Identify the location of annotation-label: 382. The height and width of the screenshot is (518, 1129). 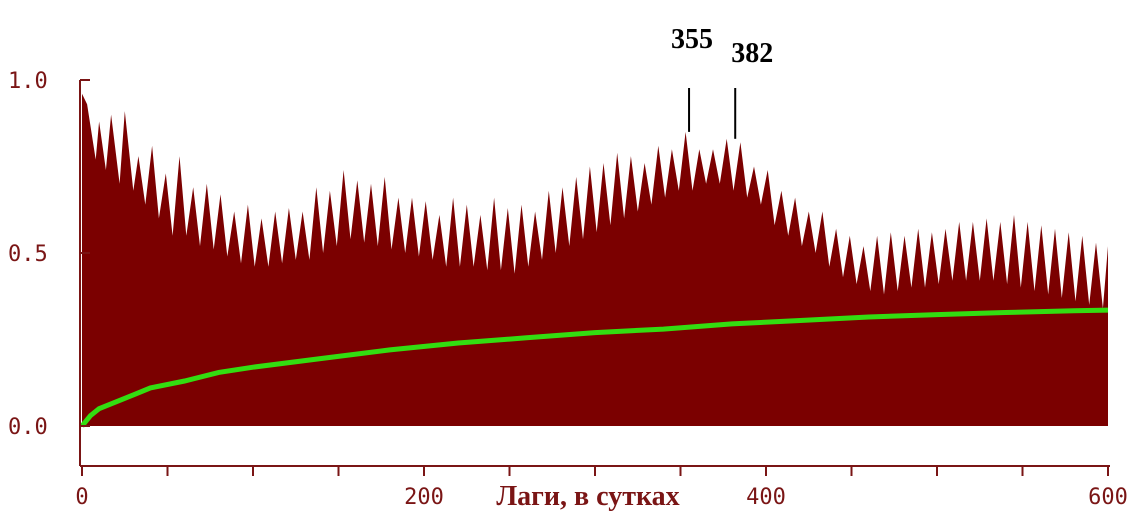
(752, 53).